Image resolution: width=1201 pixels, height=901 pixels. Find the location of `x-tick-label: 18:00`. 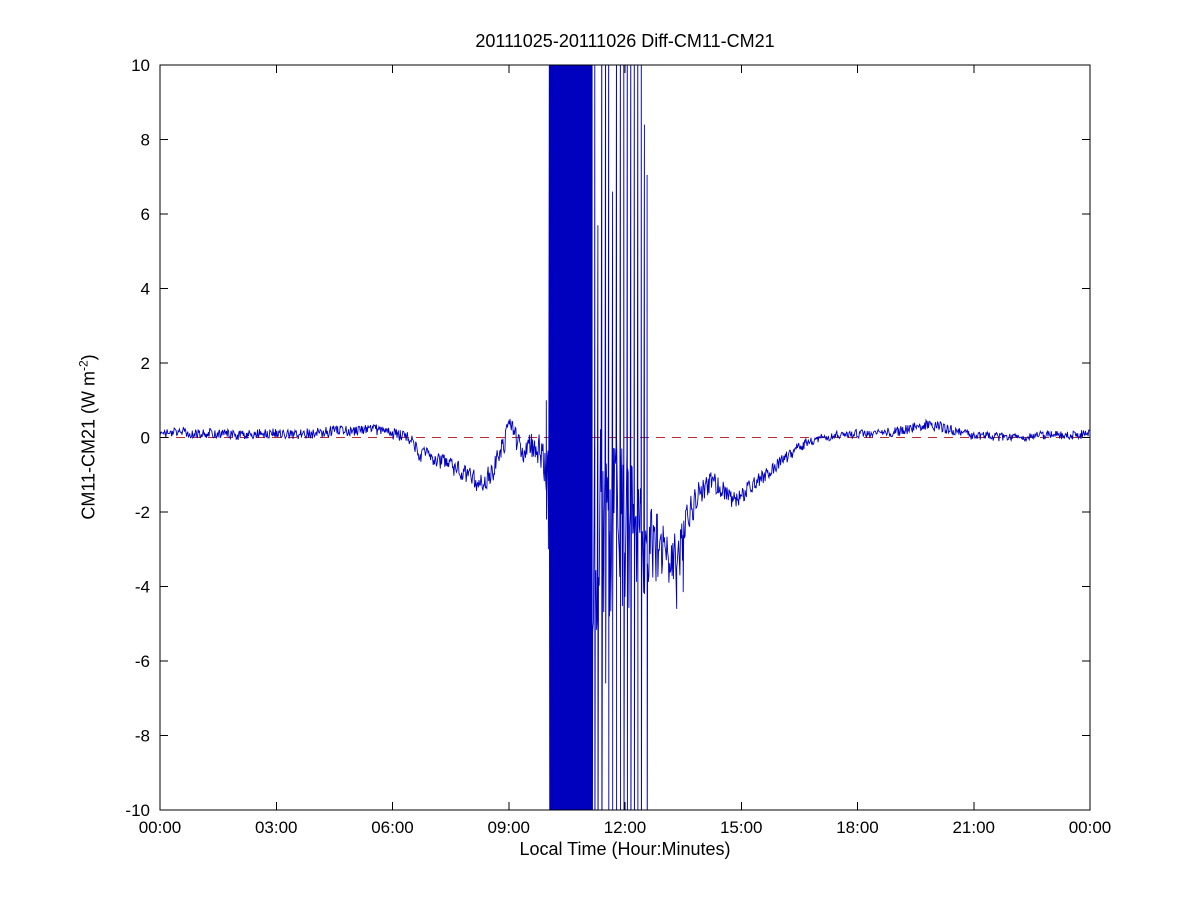

x-tick-label: 18:00 is located at coordinates (857, 827).